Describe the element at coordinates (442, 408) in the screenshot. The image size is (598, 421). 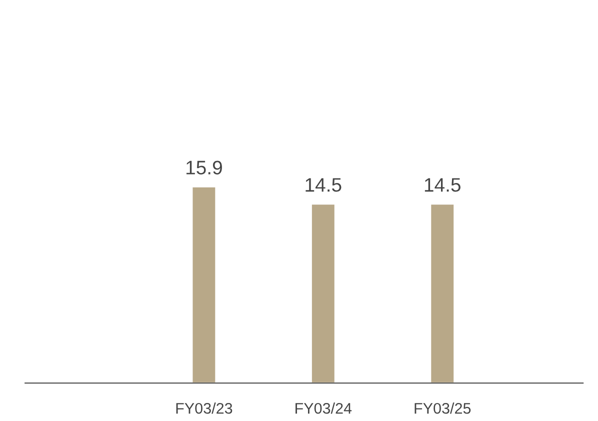
I see `x-tick-label: FY03/25` at that location.